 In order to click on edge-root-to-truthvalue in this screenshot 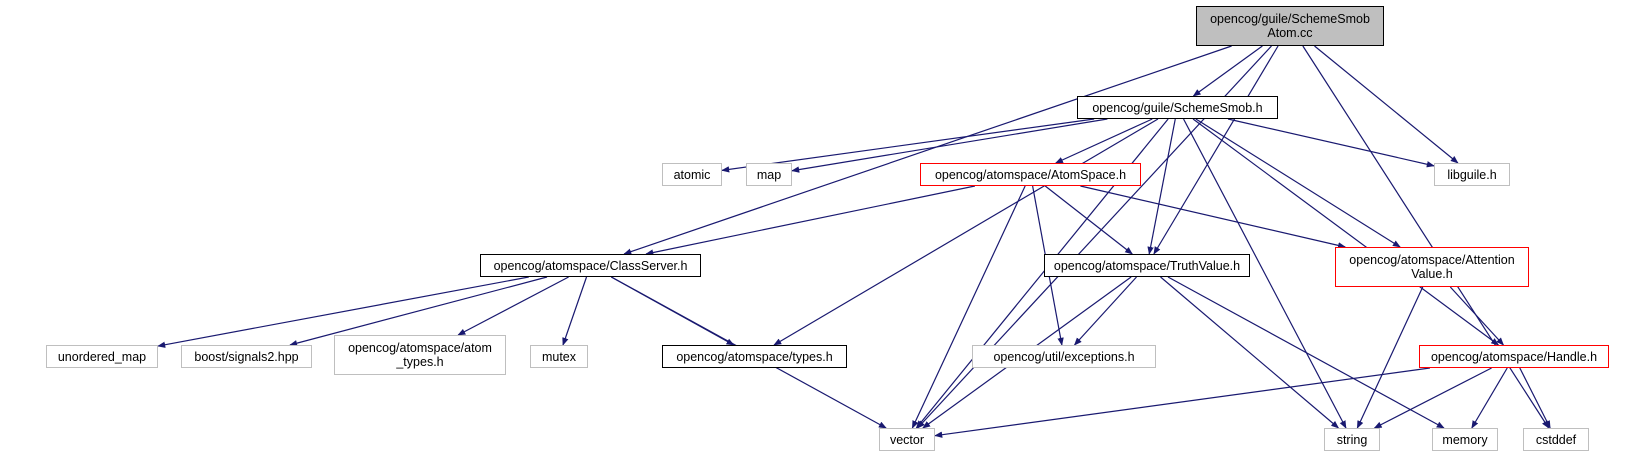, I will do `click(1216, 150)`.